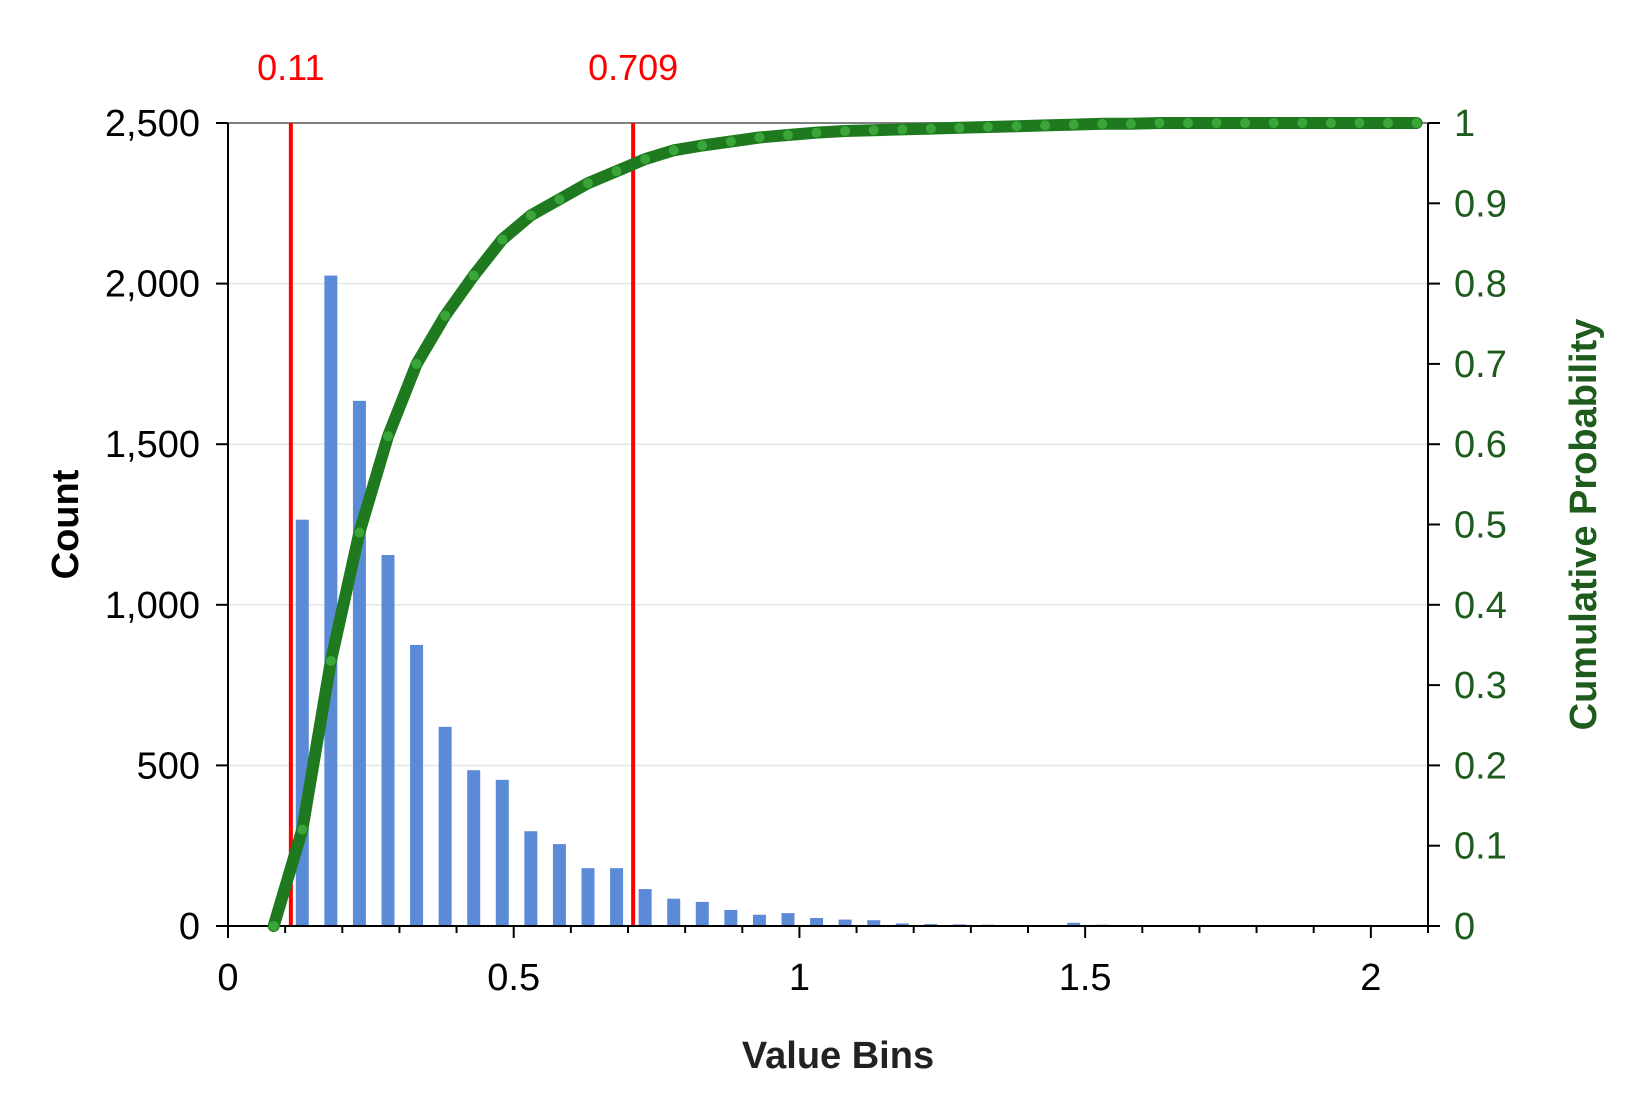  Describe the element at coordinates (838, 1056) in the screenshot. I see `x-axis-title: Value Bins` at that location.